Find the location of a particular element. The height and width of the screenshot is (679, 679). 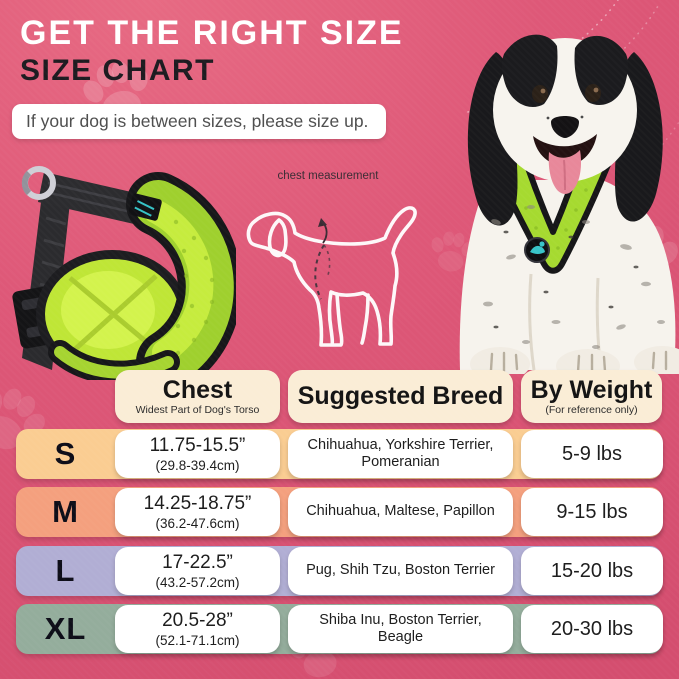

column-header-chest: Chest Widest Part of Dog's Torso is located at coordinates (197, 396).